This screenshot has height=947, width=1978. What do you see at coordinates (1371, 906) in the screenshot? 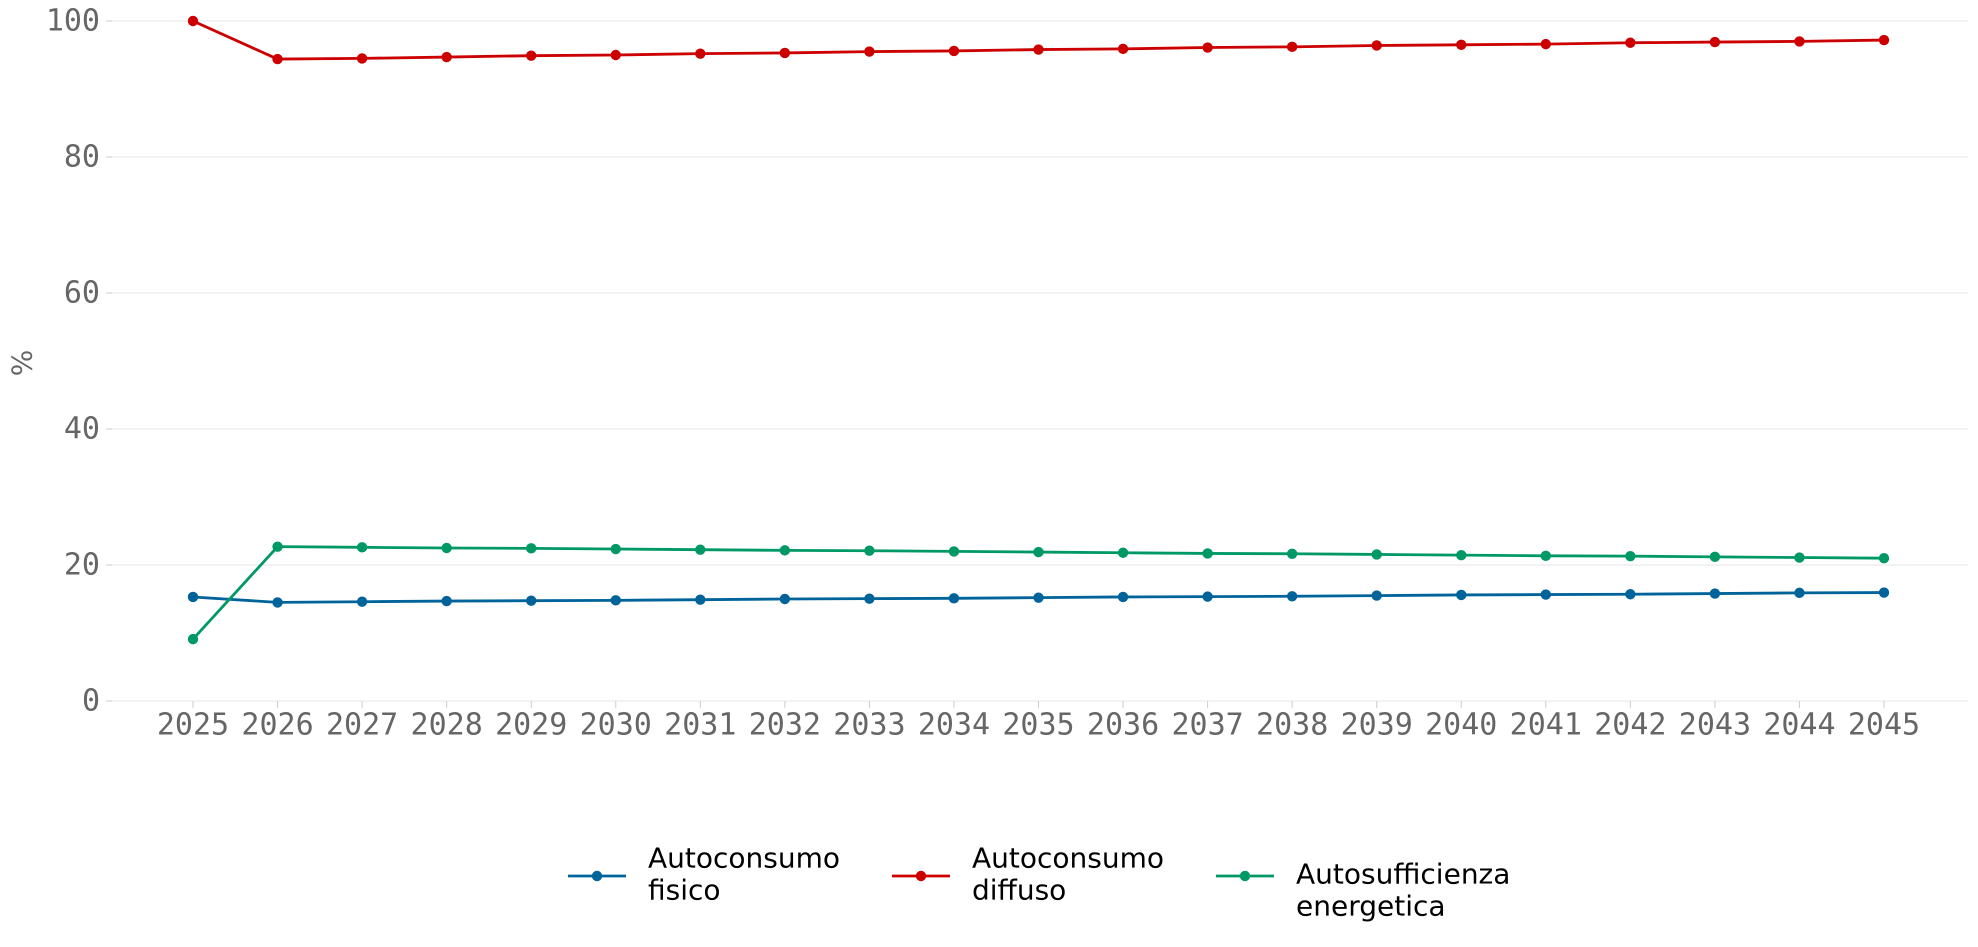
I see `legend-label: energetica` at bounding box center [1371, 906].